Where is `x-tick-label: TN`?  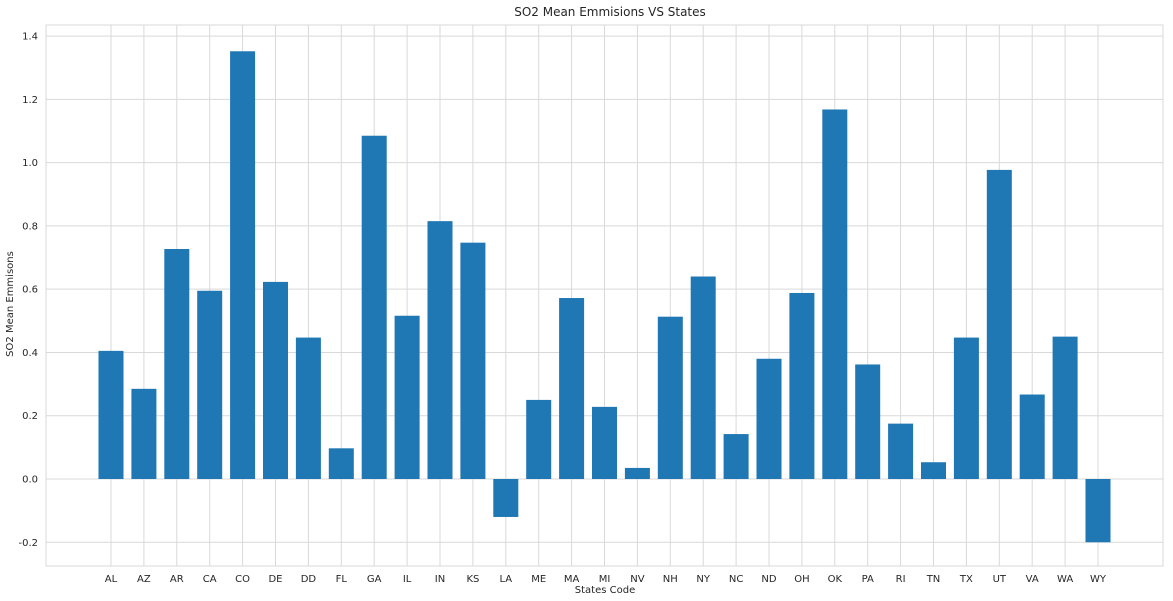
x-tick-label: TN is located at coordinates (933, 579).